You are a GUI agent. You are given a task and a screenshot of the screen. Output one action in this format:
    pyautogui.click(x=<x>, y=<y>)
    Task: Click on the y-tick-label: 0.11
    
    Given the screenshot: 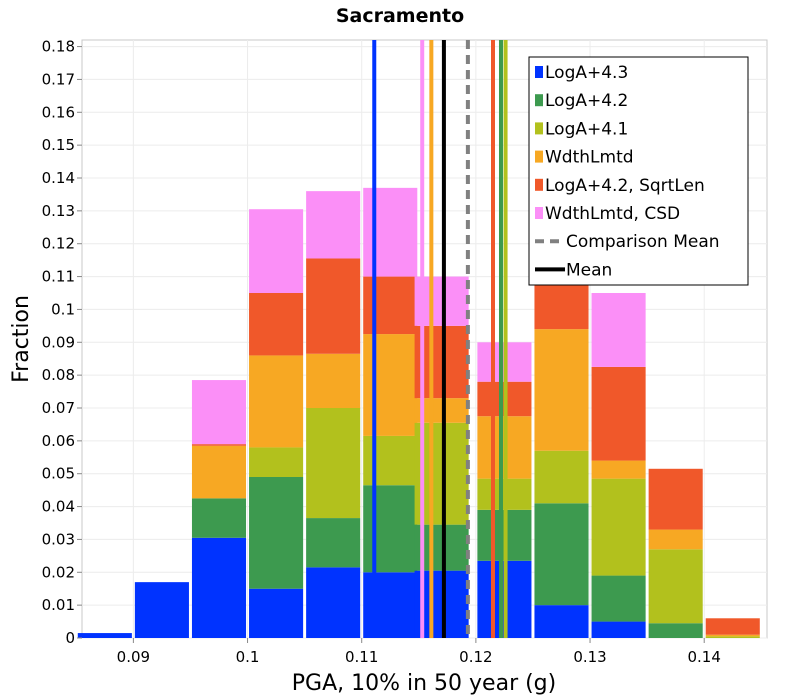 What is the action you would take?
    pyautogui.click(x=58, y=277)
    